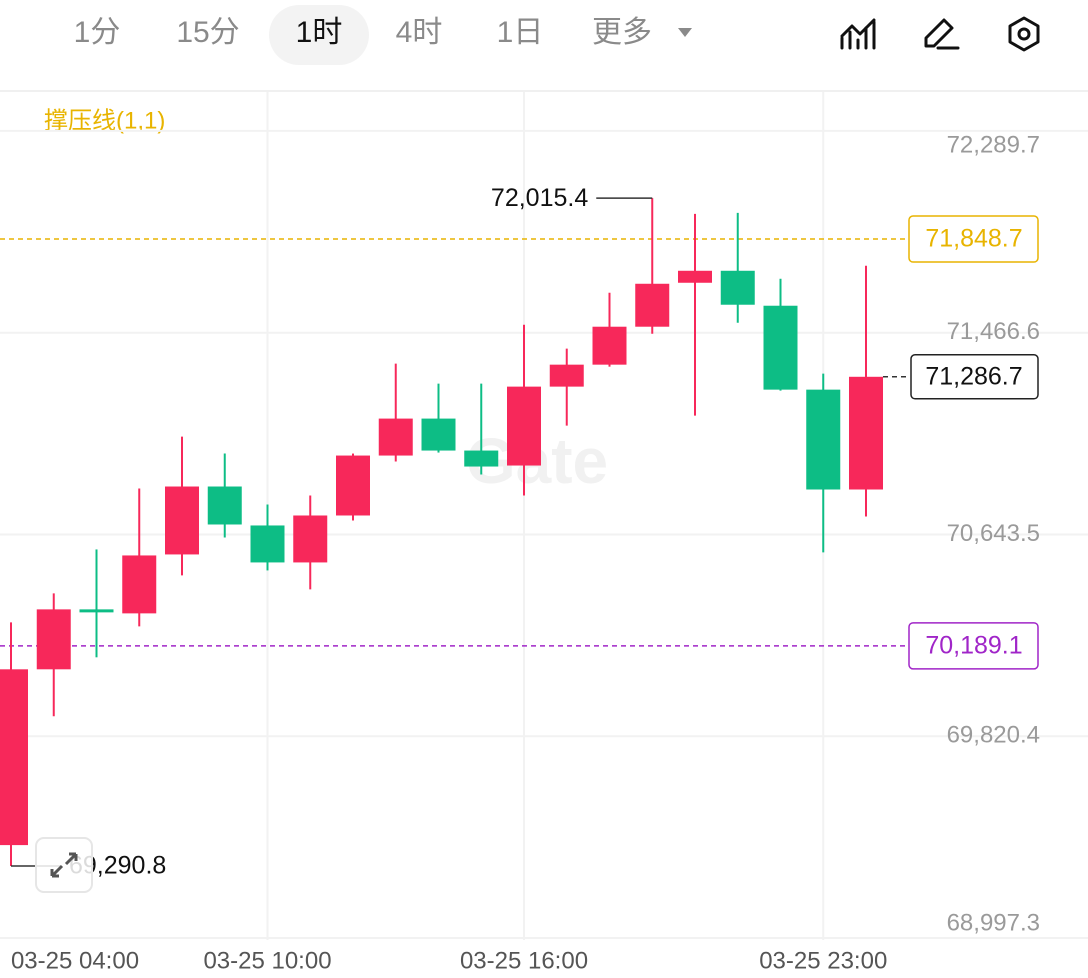 Image resolution: width=1088 pixels, height=978 pixels. Describe the element at coordinates (823, 960) in the screenshot. I see `x-tick-label: 03-25 23:00` at that location.